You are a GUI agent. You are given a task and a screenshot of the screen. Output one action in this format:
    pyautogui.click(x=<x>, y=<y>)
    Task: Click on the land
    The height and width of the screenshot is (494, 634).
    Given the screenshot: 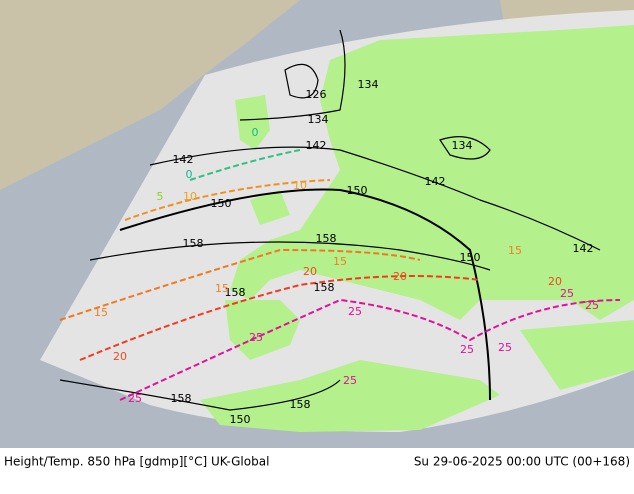 What is the action you would take?
    pyautogui.click(x=262, y=330)
    